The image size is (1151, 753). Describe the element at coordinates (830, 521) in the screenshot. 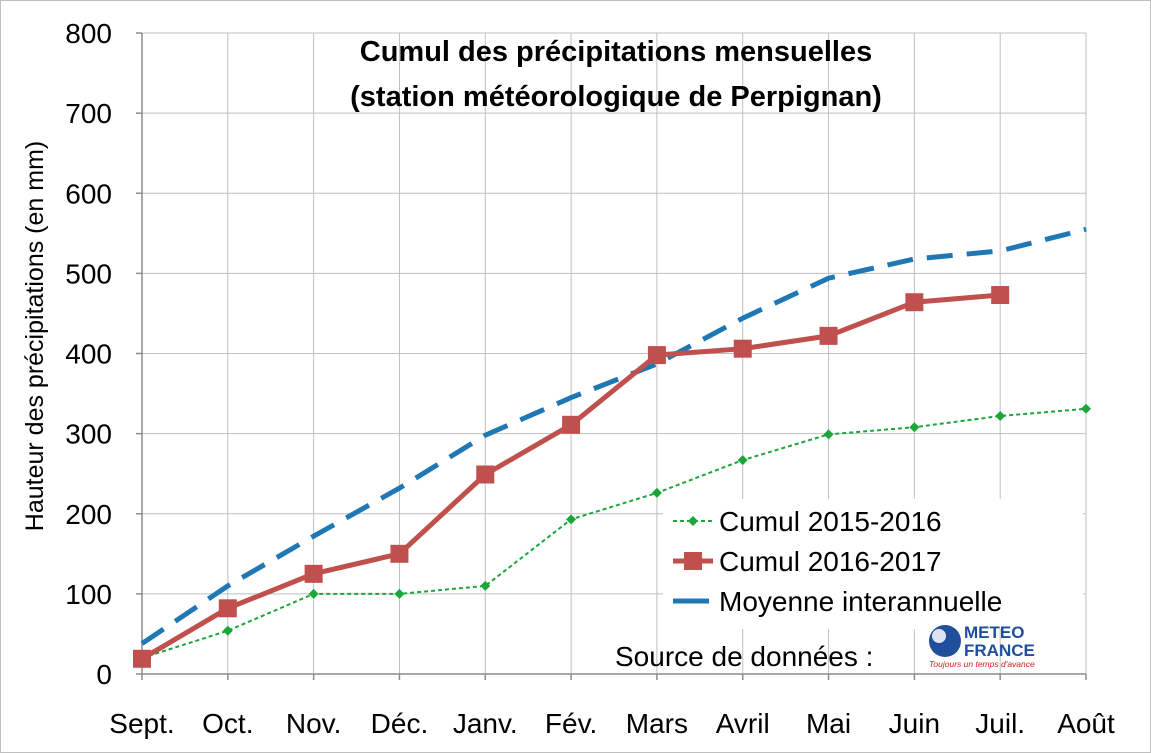

I see `legend-label-2015-2016: Cumul 2015-2016` at that location.